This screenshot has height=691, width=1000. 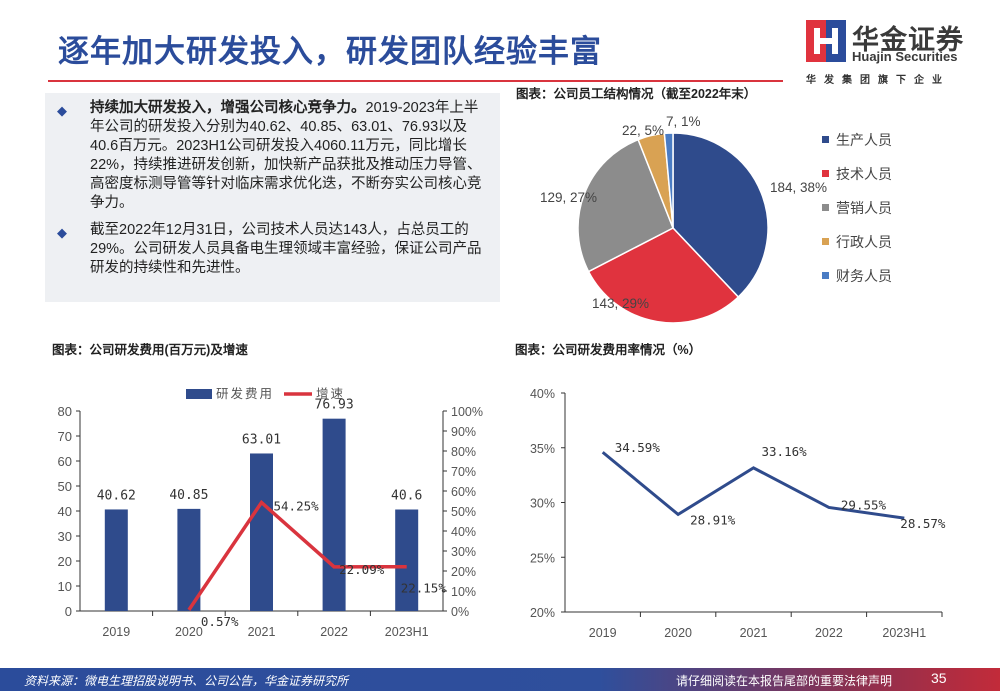 I want to click on pie-data-label: 143, 29%, so click(x=620, y=303).